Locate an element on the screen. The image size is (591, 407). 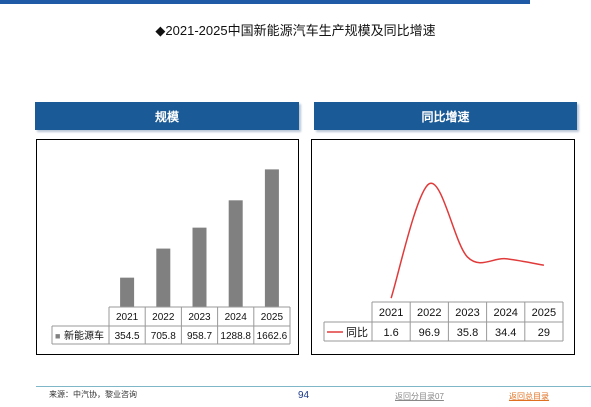
page-title: ◆2021-2025中国新能源汽车生产规模及同比增速 is located at coordinates (295, 30).